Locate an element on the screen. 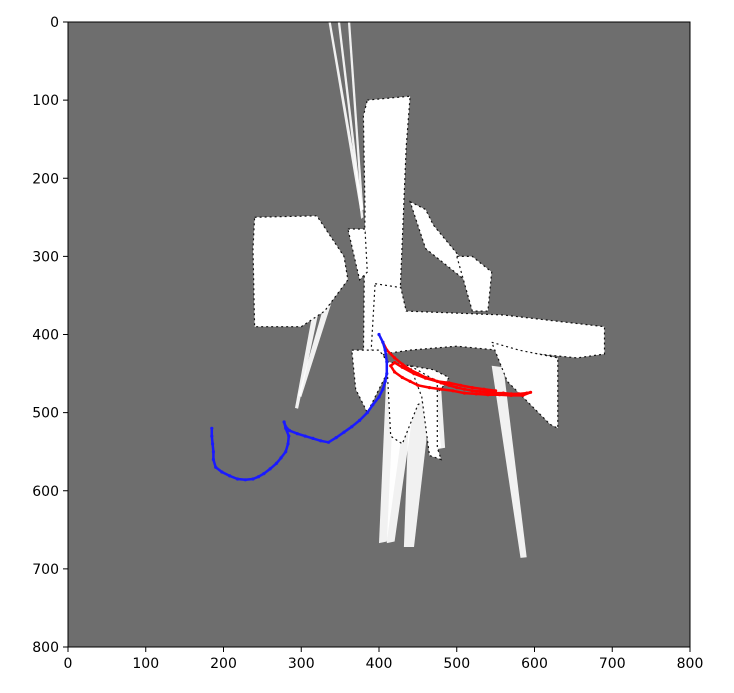  y-tick-label-200: 200 is located at coordinates (45, 179).